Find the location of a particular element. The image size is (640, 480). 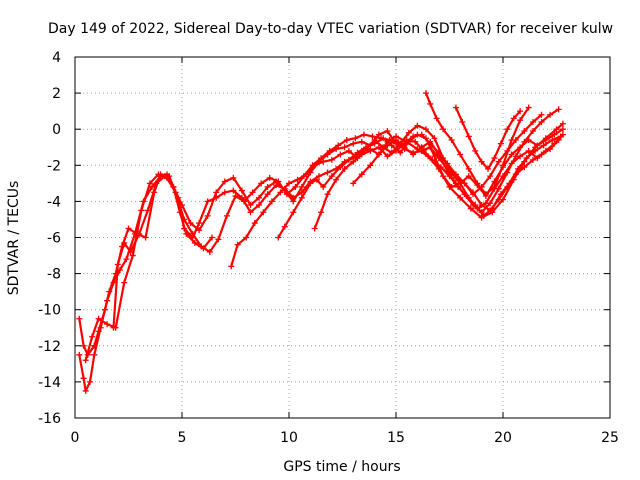

y-tick-label: -14 is located at coordinates (49, 383).